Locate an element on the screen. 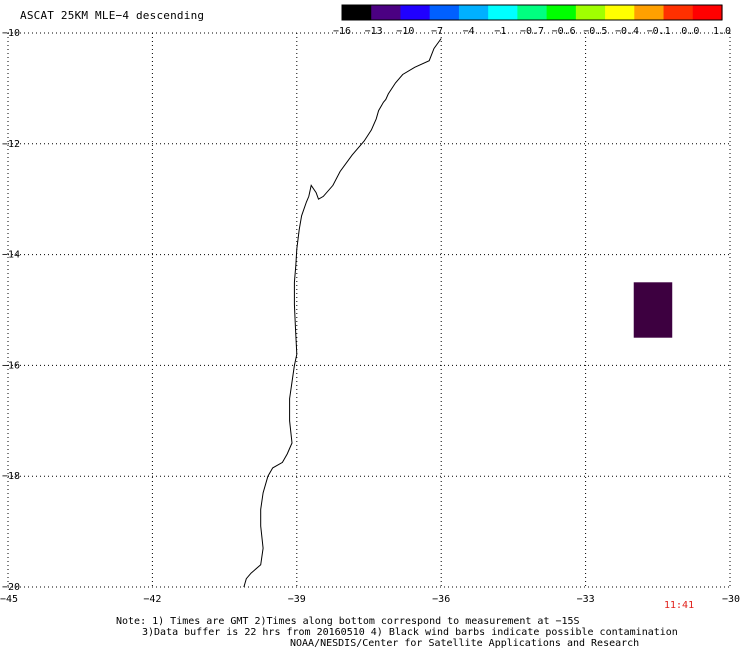 Image resolution: width=740 pixels, height=650 pixels. latitude-label: −20 is located at coordinates (11, 587).